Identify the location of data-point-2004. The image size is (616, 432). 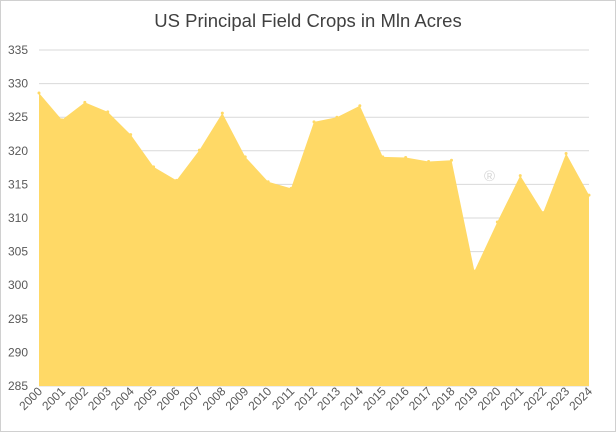
(131, 135).